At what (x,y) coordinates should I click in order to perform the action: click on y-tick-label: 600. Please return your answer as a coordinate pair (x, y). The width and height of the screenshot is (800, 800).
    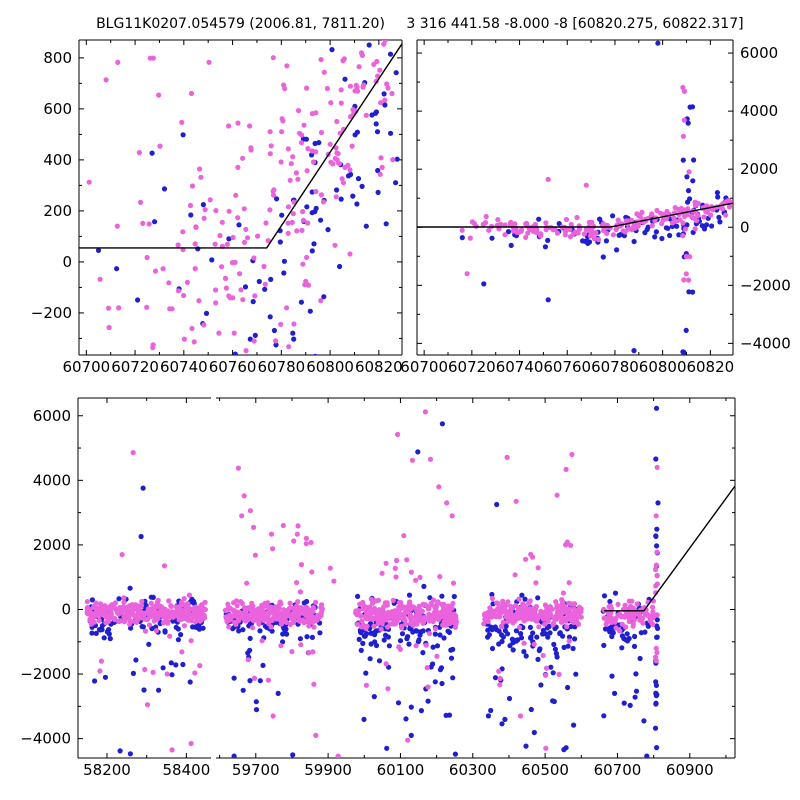
    Looking at the image, I should click on (57, 109).